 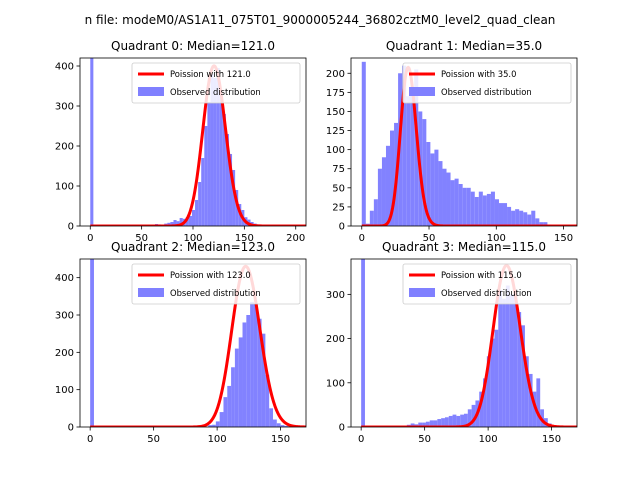 What do you see at coordinates (551, 439) in the screenshot?
I see `x-tick-label: 150` at bounding box center [551, 439].